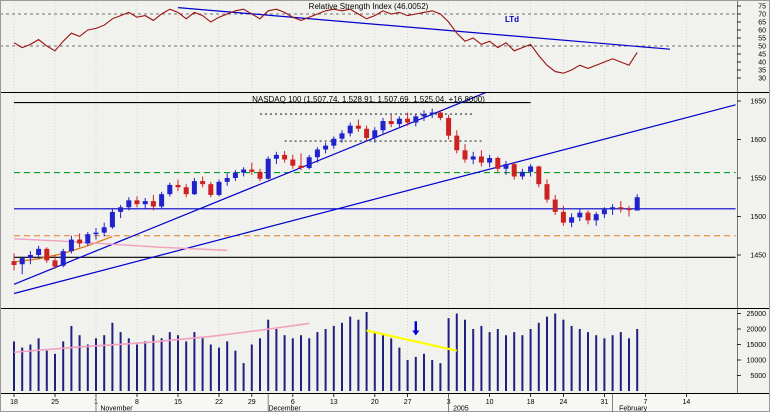 This screenshot has height=412, width=770. Describe the element at coordinates (758, 179) in the screenshot. I see `svg-text: 1550` at that location.